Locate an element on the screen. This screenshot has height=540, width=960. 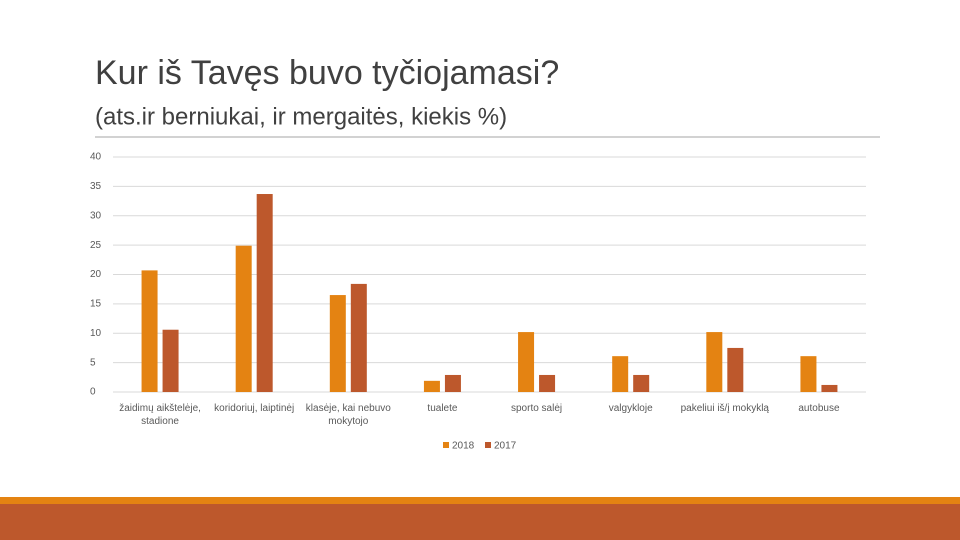
y-tick-label: 15 is located at coordinates (96, 304).